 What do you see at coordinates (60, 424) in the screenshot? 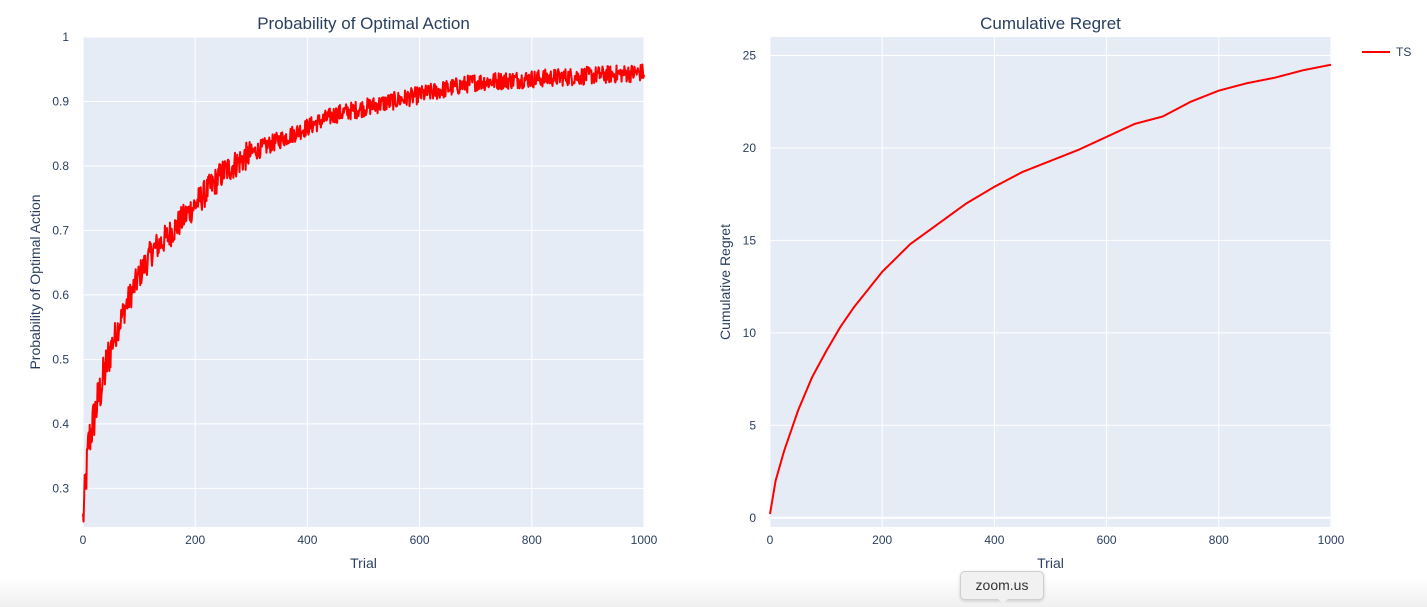
I see `y-tick-label: 0.4` at bounding box center [60, 424].